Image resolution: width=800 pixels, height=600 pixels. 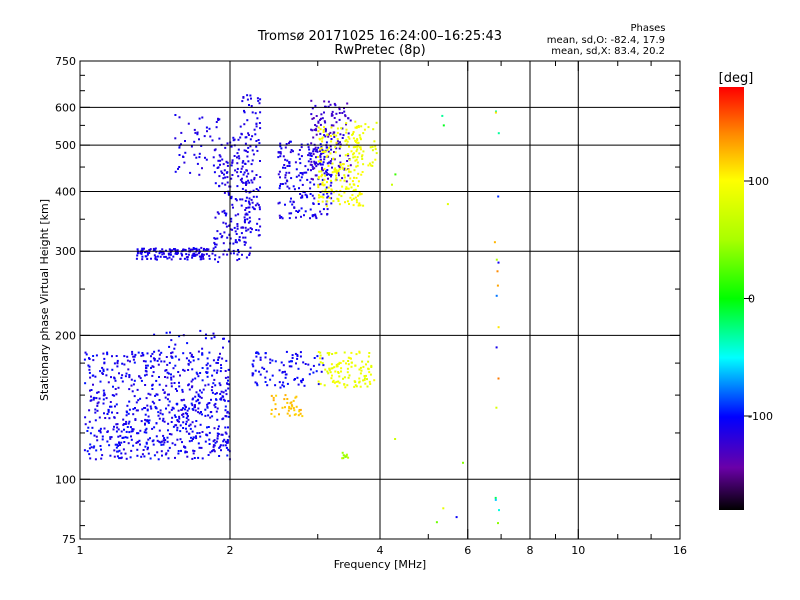 What do you see at coordinates (65, 191) in the screenshot?
I see `y-tick-label: 400` at bounding box center [65, 191].